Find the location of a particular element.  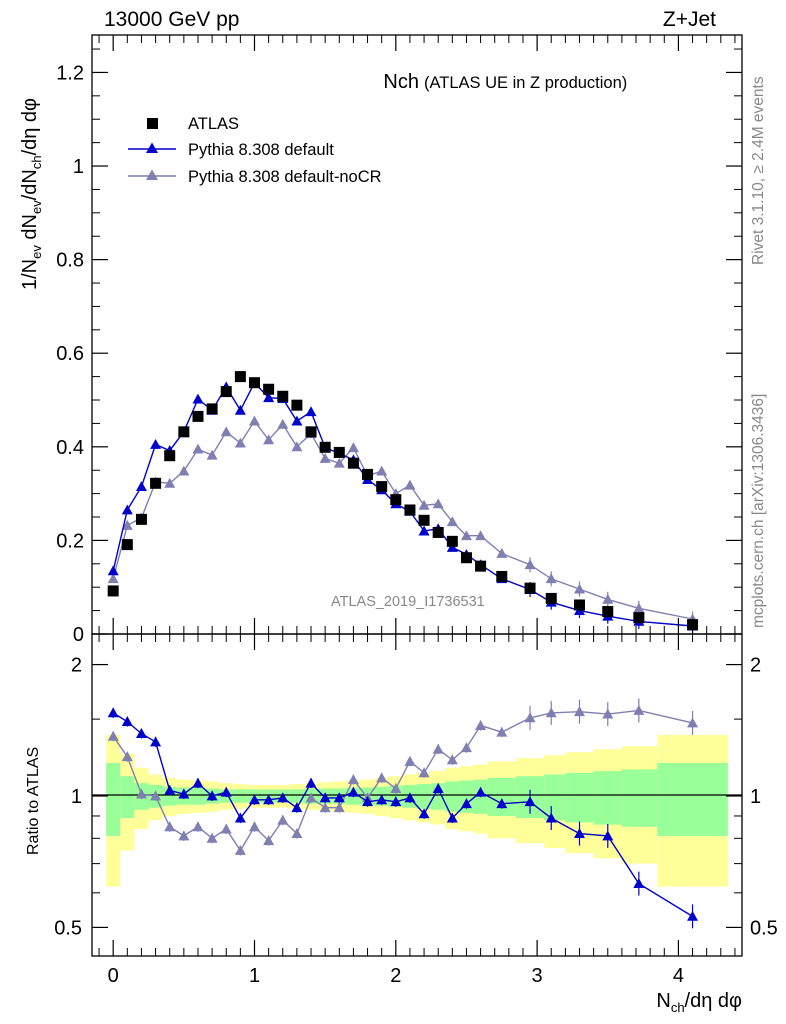

main-y-tick-label: 0.4 is located at coordinates (70, 448).